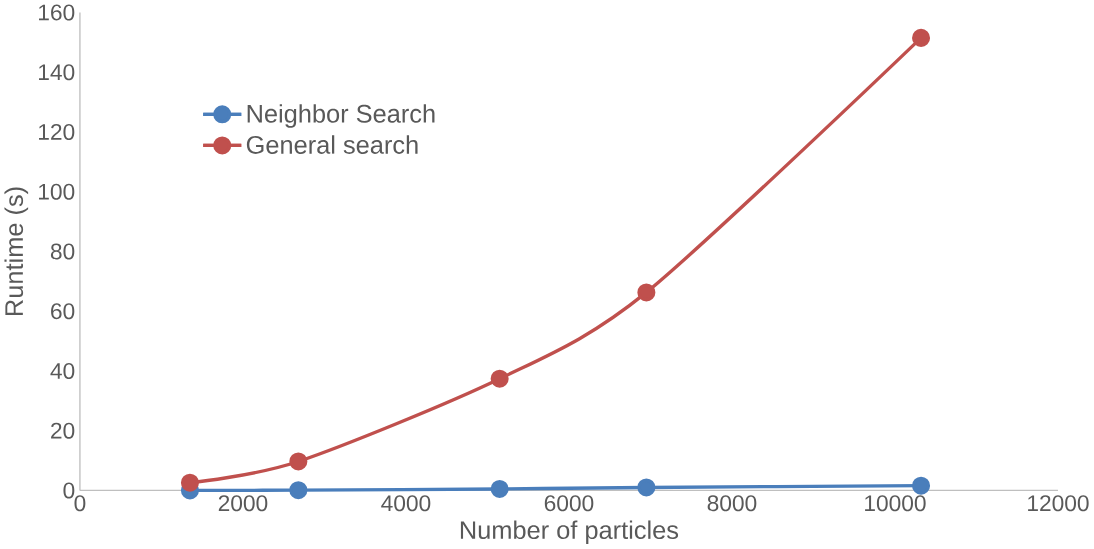 Image resolution: width=1094 pixels, height=549 pixels. Describe the element at coordinates (57, 191) in the screenshot. I see `y-tick-label: 100` at that location.